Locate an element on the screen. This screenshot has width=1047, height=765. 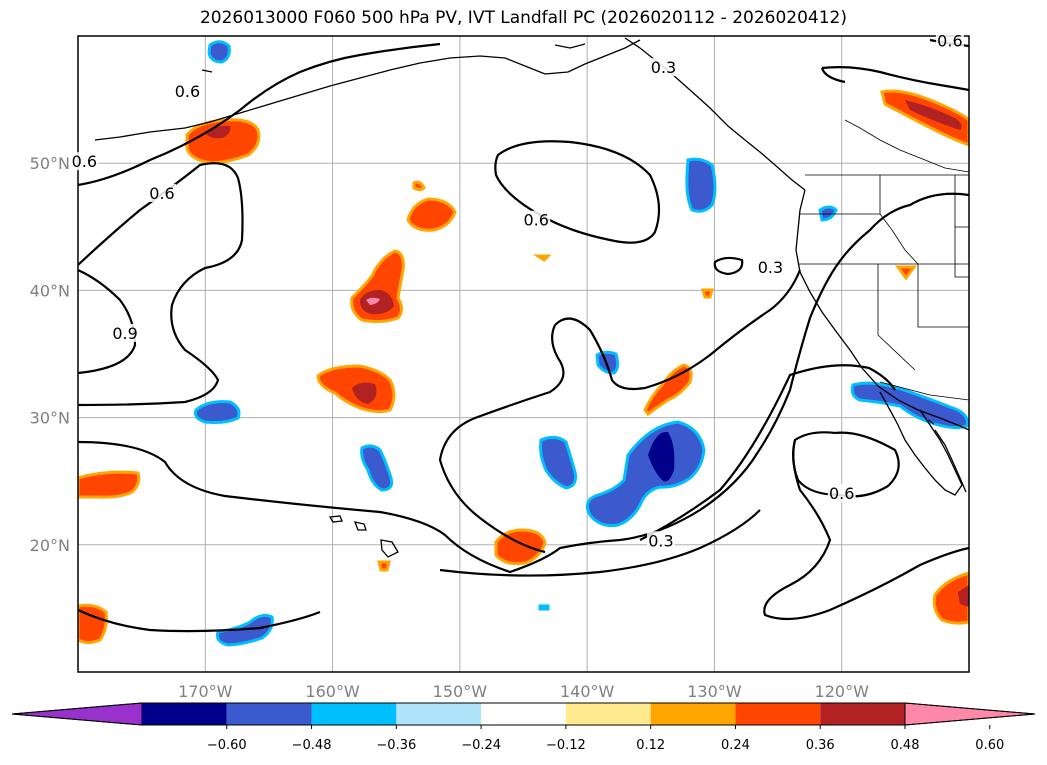
contour-06-north is located at coordinates (259, 114).